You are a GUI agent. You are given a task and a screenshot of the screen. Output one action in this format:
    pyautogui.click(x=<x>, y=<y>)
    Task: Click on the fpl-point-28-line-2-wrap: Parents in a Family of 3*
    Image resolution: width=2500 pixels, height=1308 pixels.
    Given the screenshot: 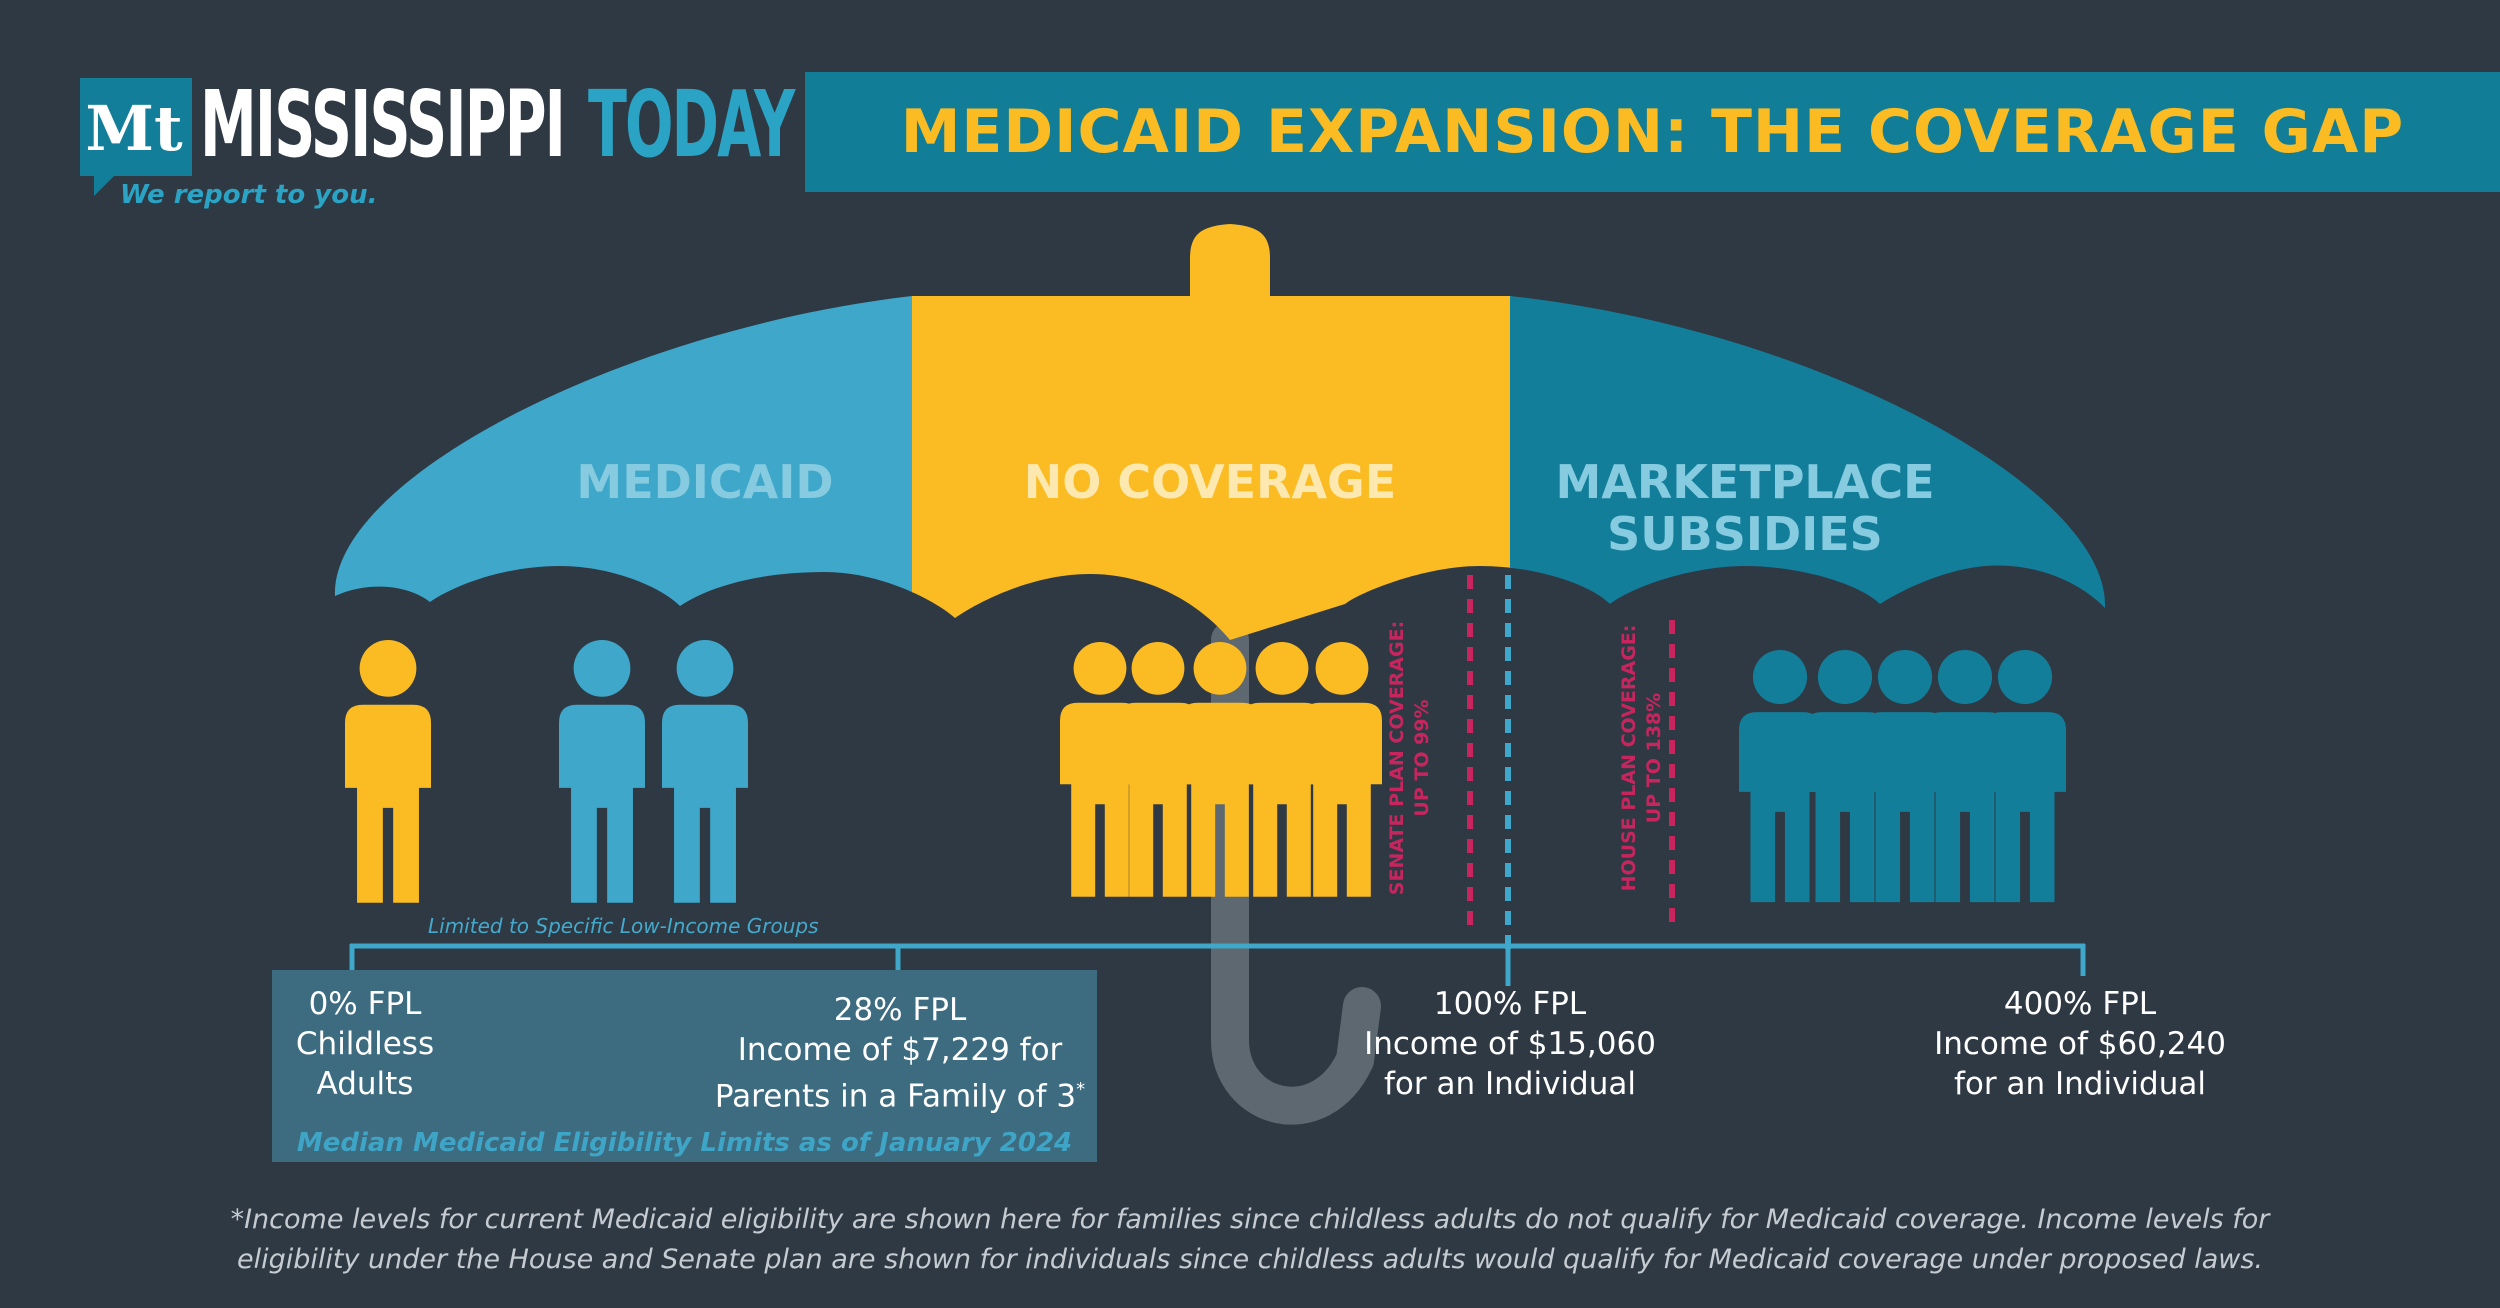 What is the action you would take?
    pyautogui.click(x=900, y=1093)
    